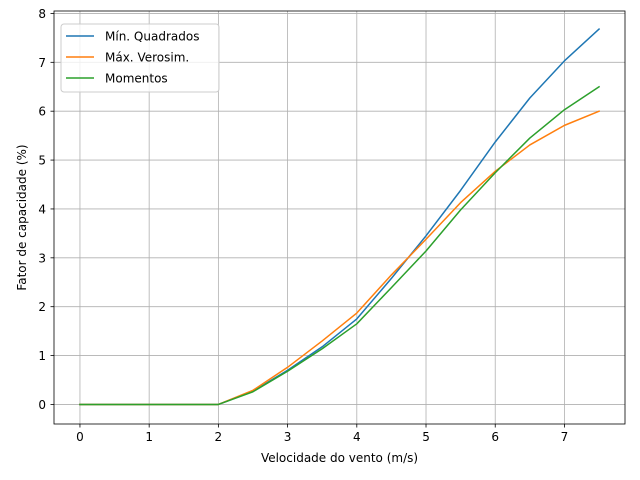 Image resolution: width=640 pixels, height=480 pixels. What do you see at coordinates (42, 258) in the screenshot?
I see `y-tick-label: 3` at bounding box center [42, 258].